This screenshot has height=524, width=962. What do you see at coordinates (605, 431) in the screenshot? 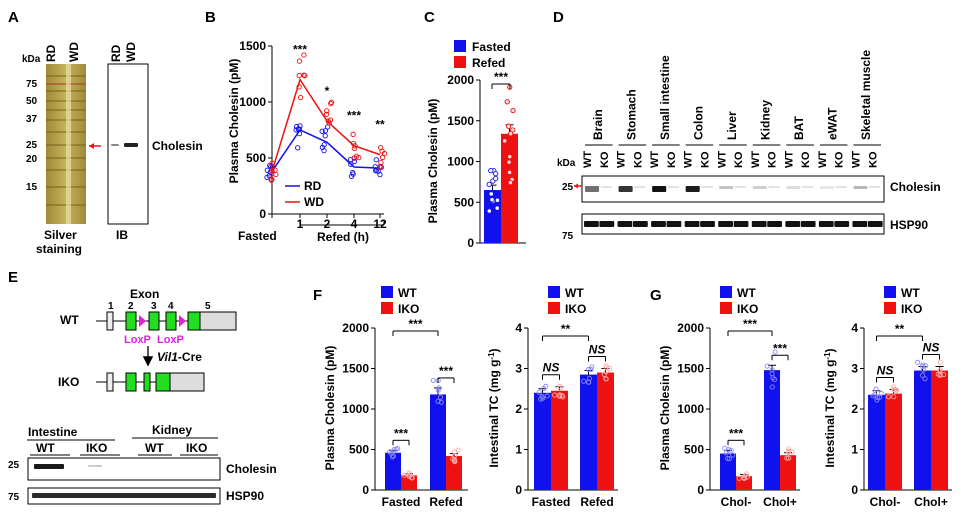
I see `f2-bar-iko` at bounding box center [605, 431].